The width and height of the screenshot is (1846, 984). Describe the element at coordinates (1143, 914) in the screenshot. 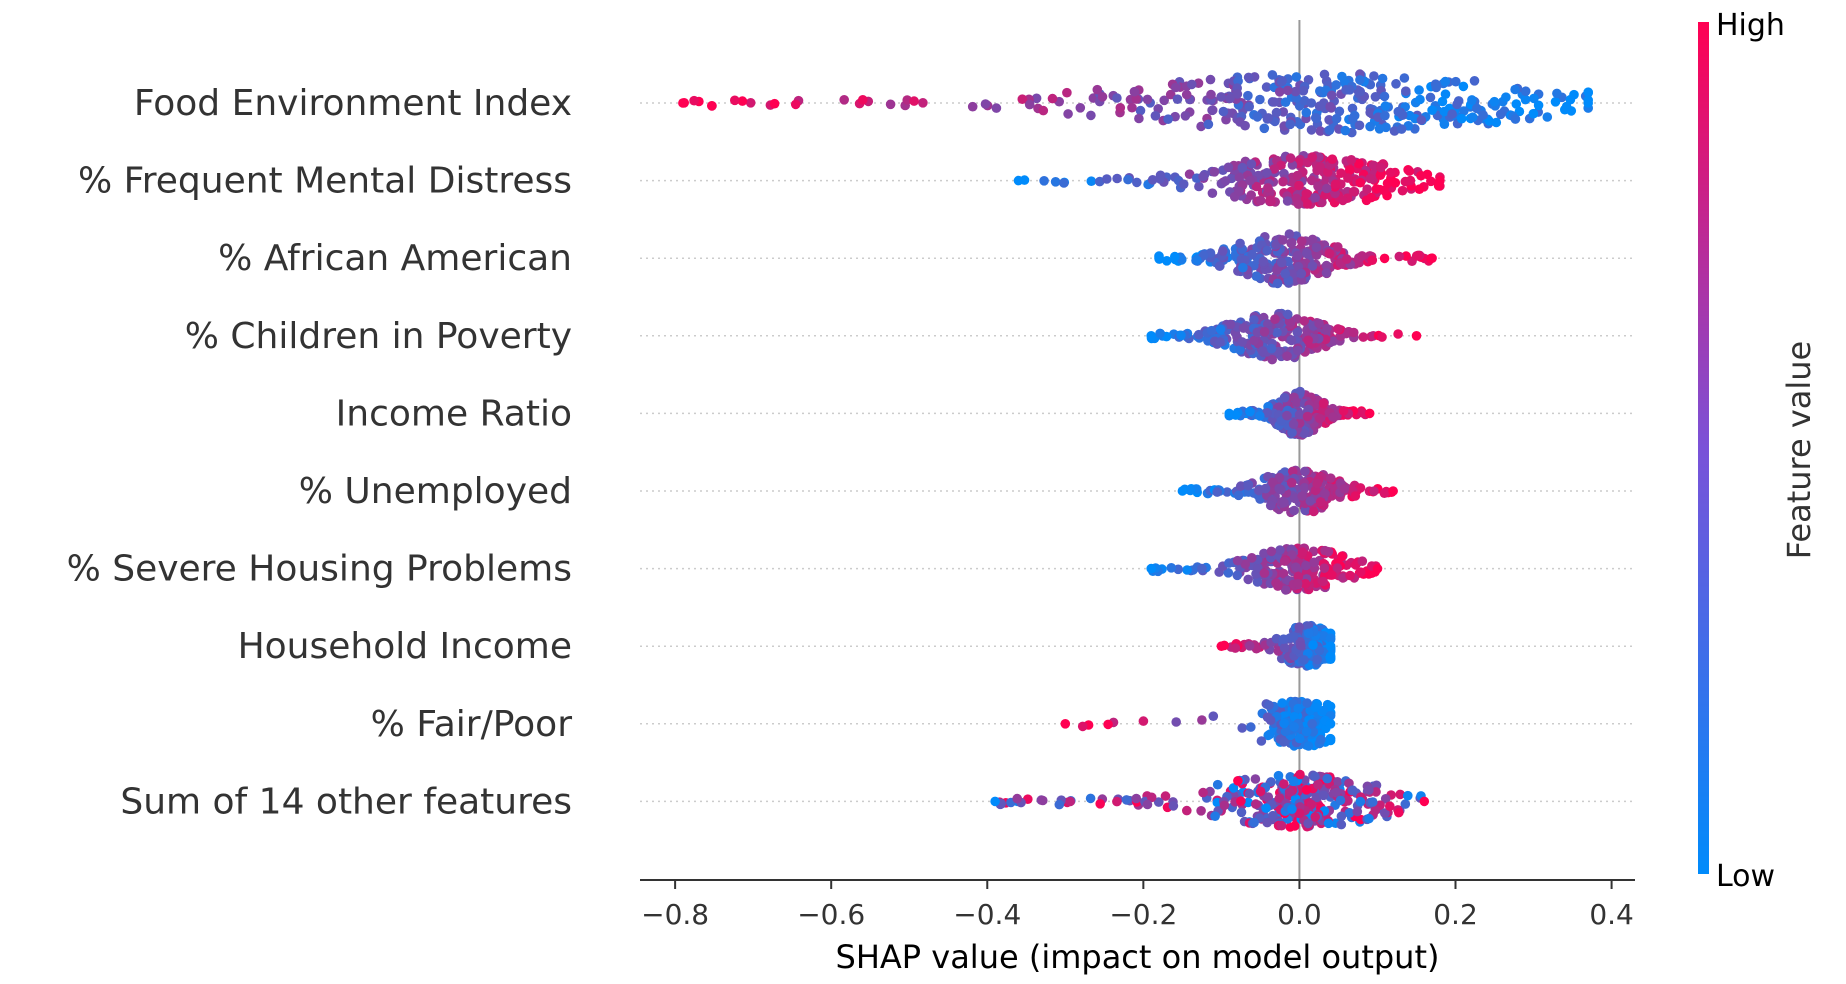

I see `x-tick-label: −0.2` at that location.